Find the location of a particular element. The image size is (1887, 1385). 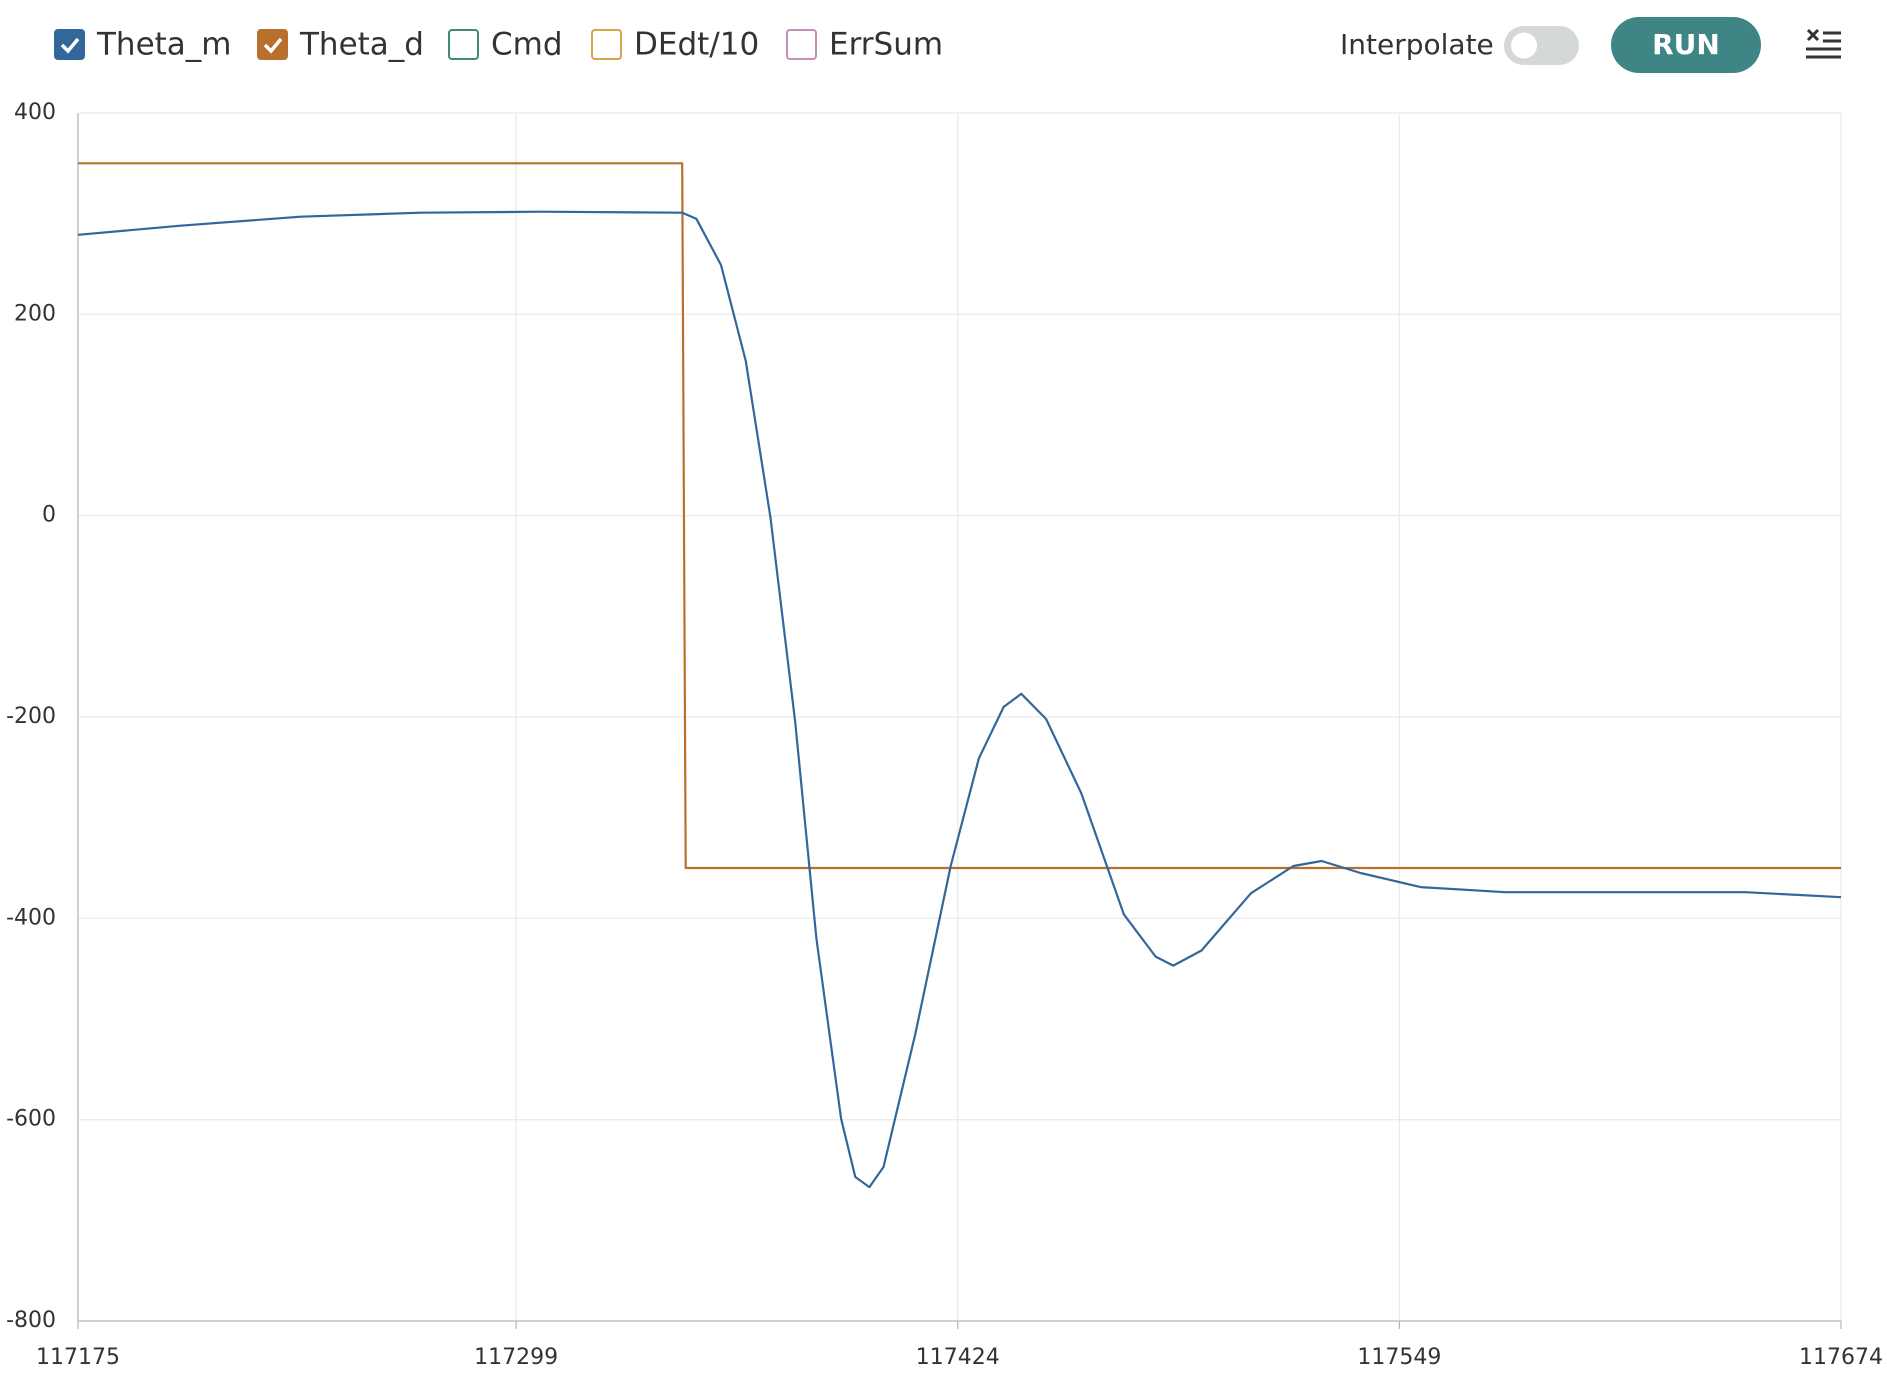

y-tick-label: 0 is located at coordinates (49, 515).